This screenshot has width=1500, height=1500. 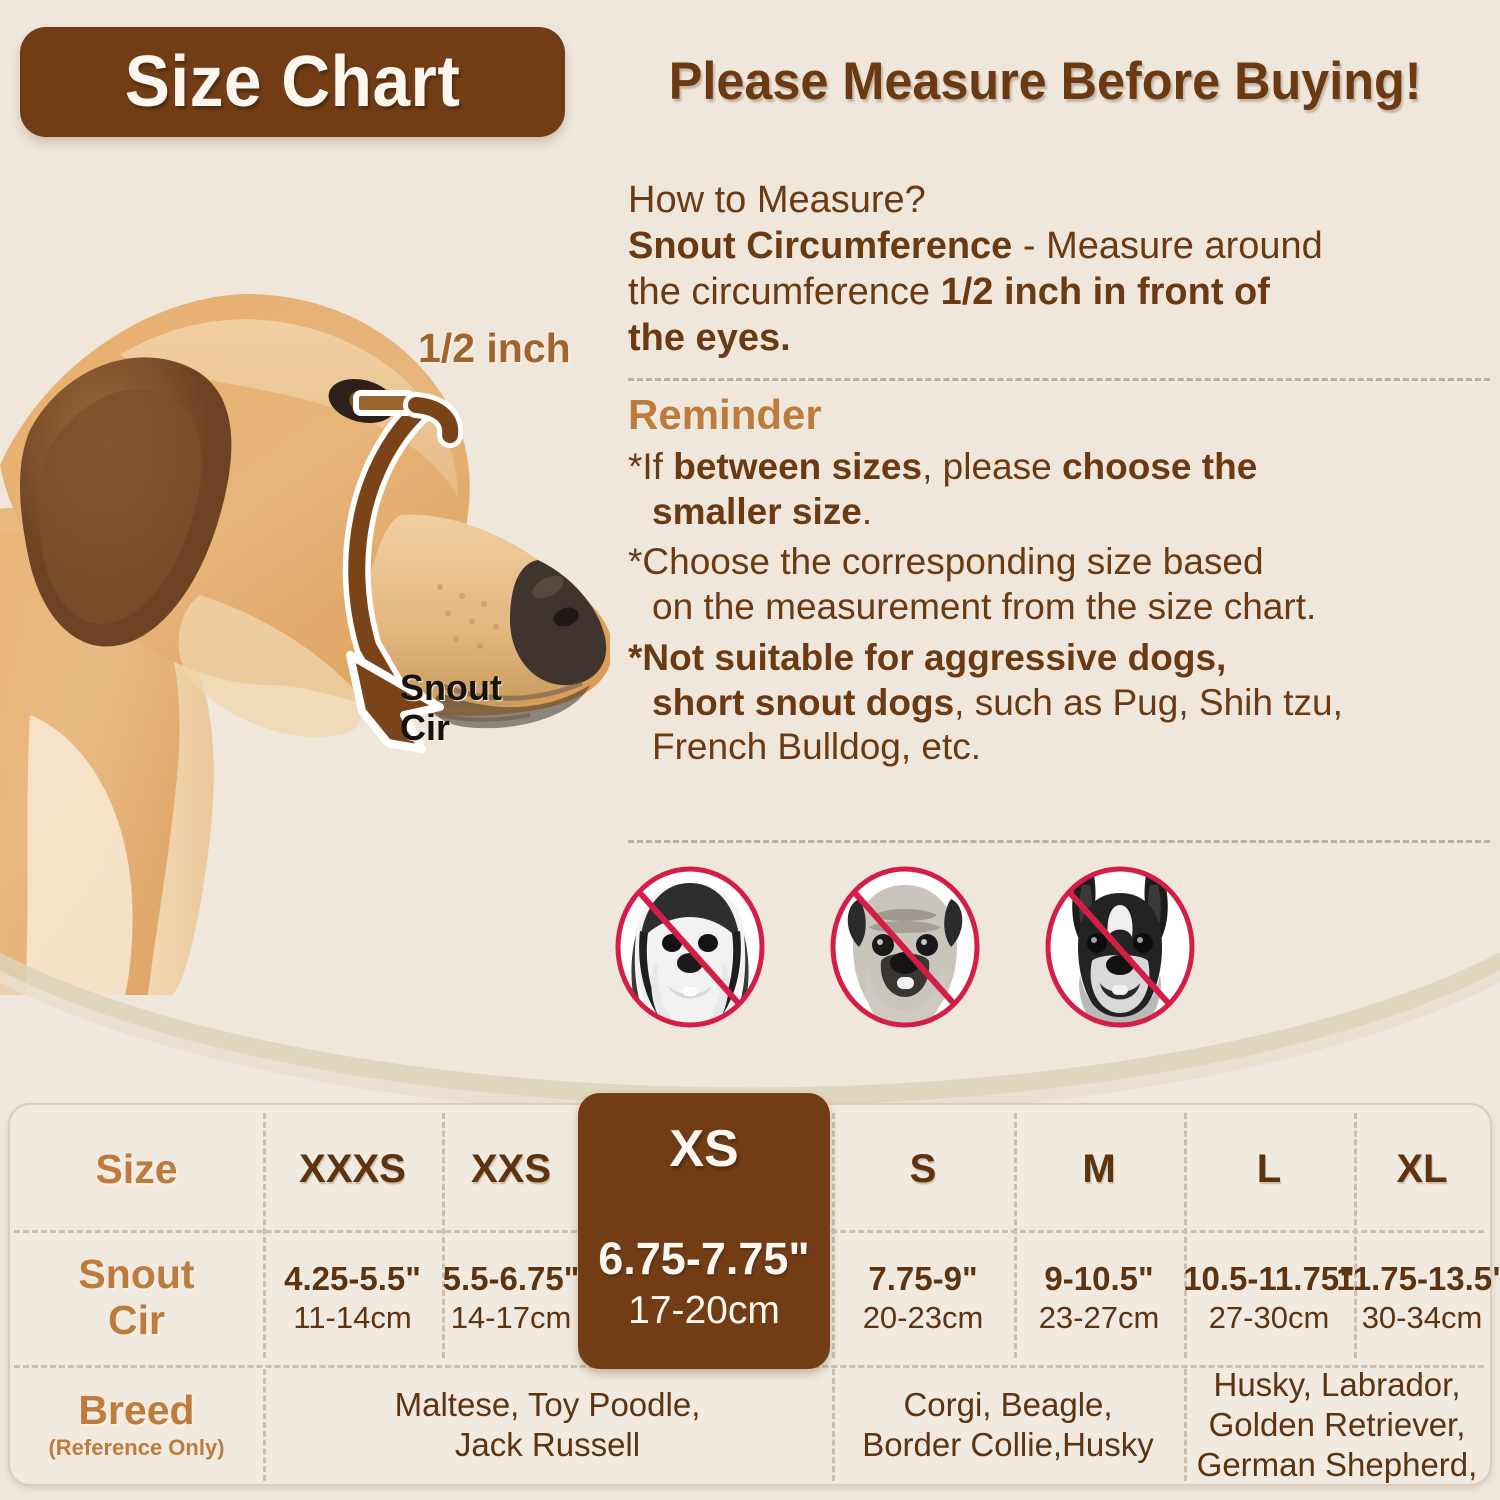 I want to click on reminder-1-p1: *If, so click(x=651, y=466).